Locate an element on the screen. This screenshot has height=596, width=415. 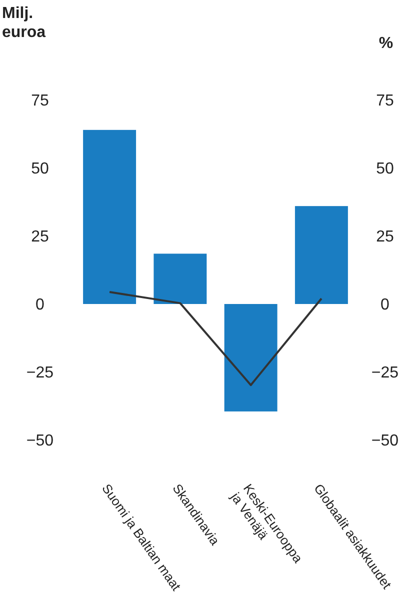
y-axis-title: Milj. euroa is located at coordinates (24, 23).